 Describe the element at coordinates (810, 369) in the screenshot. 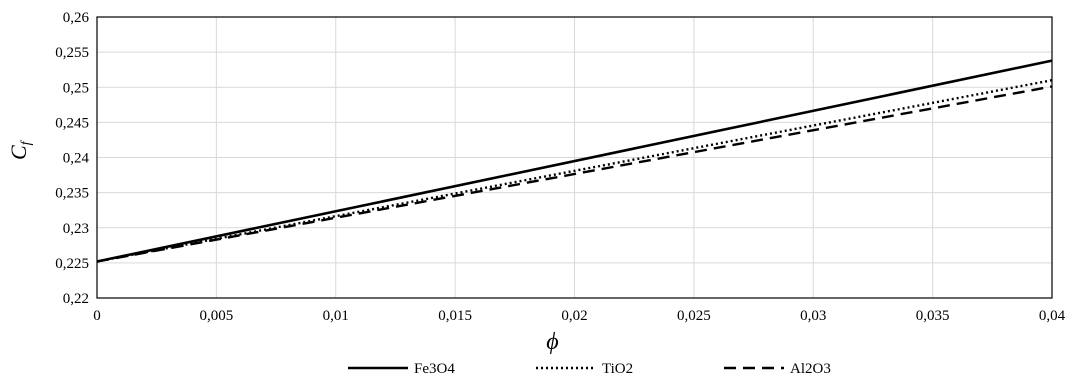

I see `legend-label-al2o3: Al2O3` at that location.